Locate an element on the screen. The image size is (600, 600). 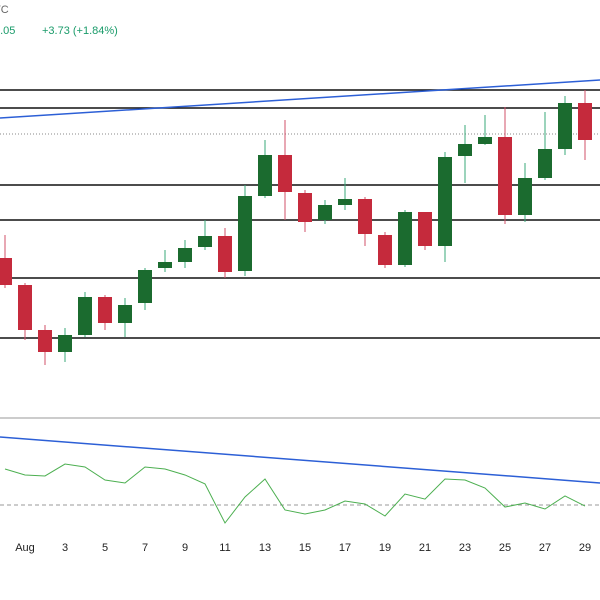
x-tick-label: 15 is located at coordinates (305, 548).